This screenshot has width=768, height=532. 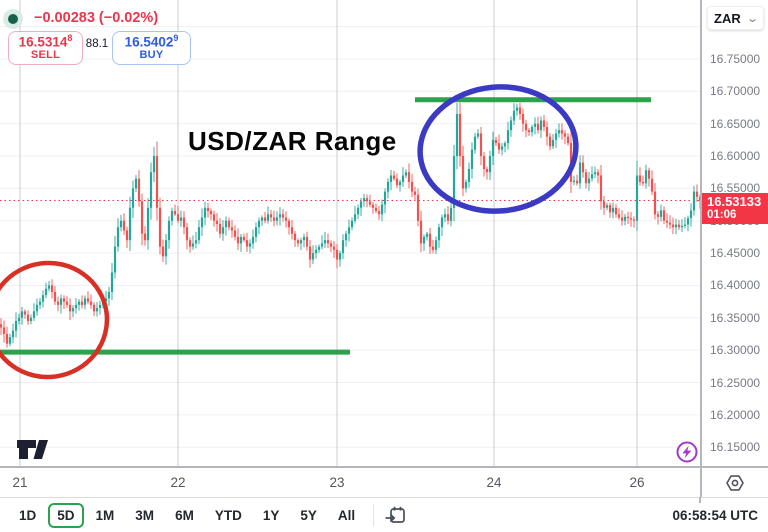 What do you see at coordinates (735, 382) in the screenshot?
I see `price-tick-label: 16.25000` at bounding box center [735, 382].